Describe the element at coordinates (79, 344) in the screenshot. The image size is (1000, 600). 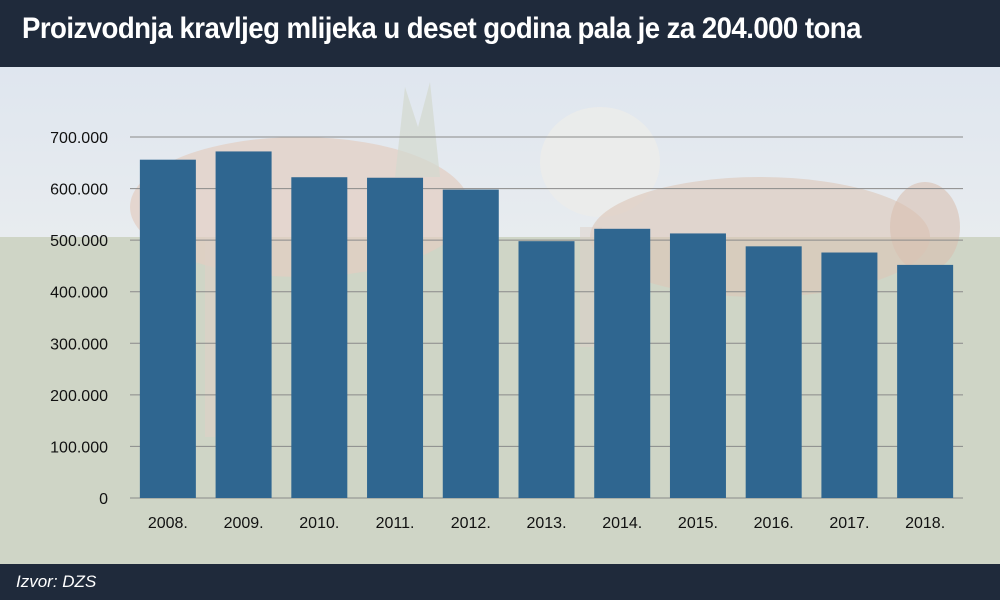
I see `y-tick-label: 300.000` at that location.